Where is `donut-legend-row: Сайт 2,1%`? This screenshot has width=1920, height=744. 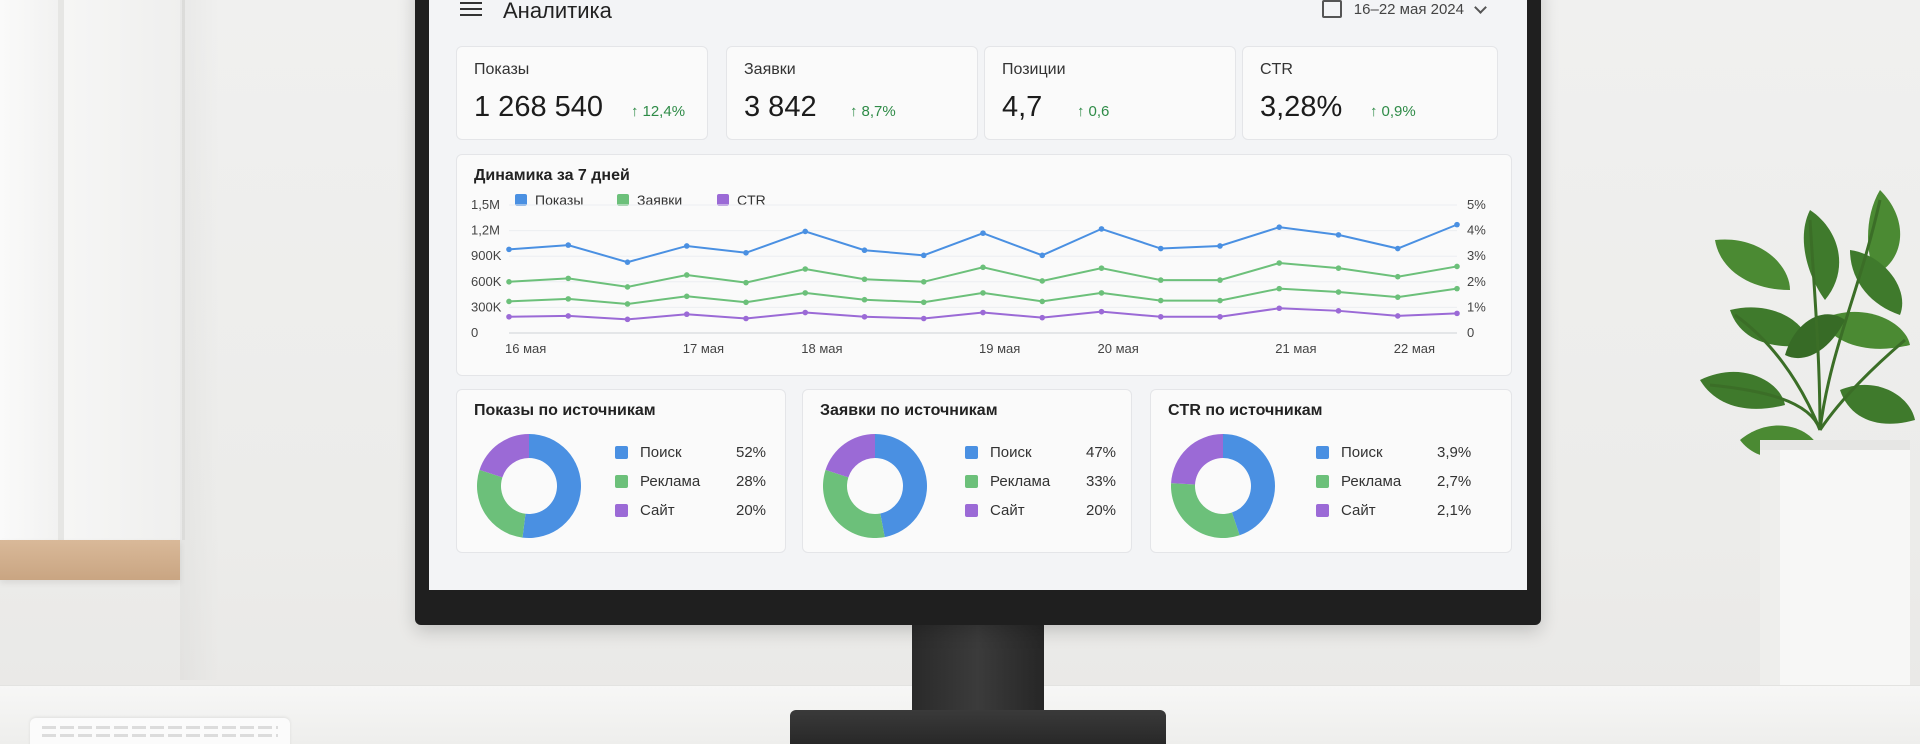 donut-legend-row: Сайт 2,1% is located at coordinates (1393, 510).